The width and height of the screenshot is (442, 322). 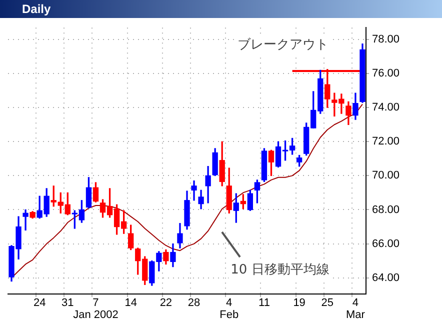 What do you see at coordinates (386, 74) in the screenshot?
I see `y-tick-label: 76.00` at bounding box center [386, 74].